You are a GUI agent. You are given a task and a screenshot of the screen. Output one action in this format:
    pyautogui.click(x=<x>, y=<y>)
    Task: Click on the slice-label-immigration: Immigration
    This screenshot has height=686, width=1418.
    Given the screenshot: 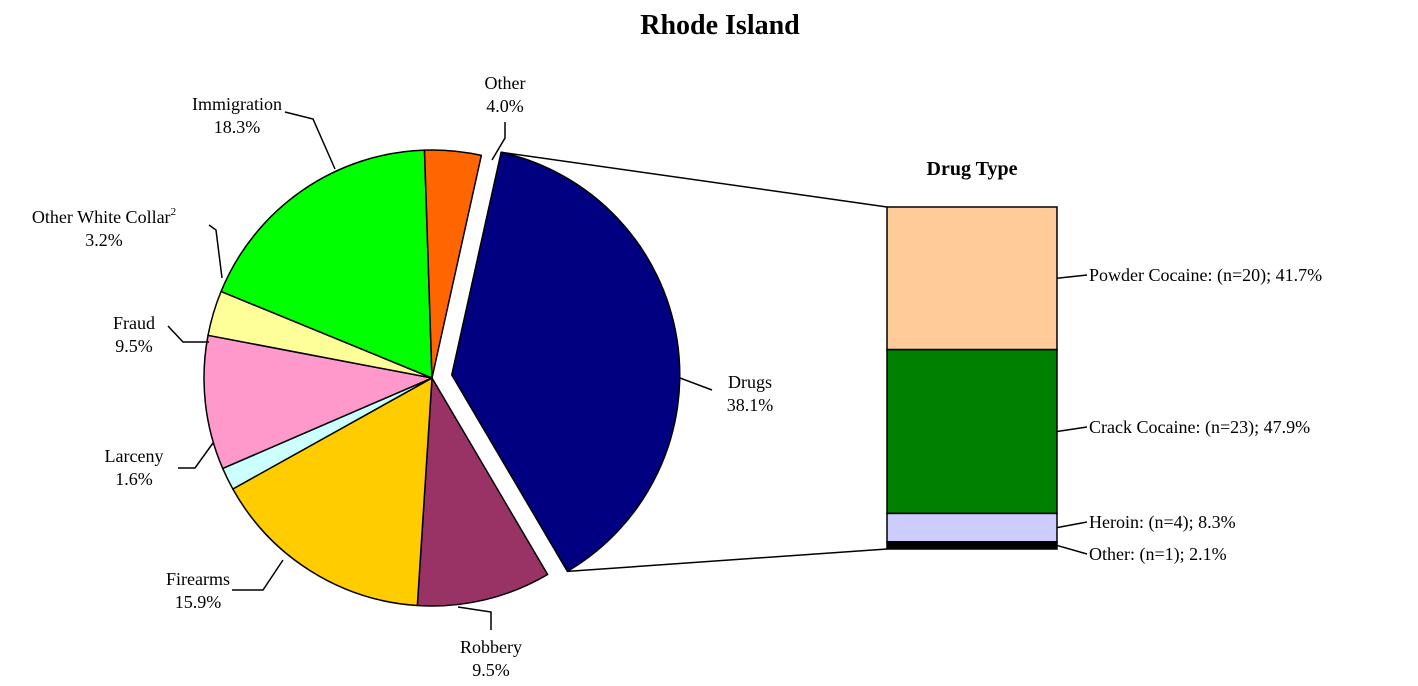 What is the action you would take?
    pyautogui.click(x=237, y=104)
    